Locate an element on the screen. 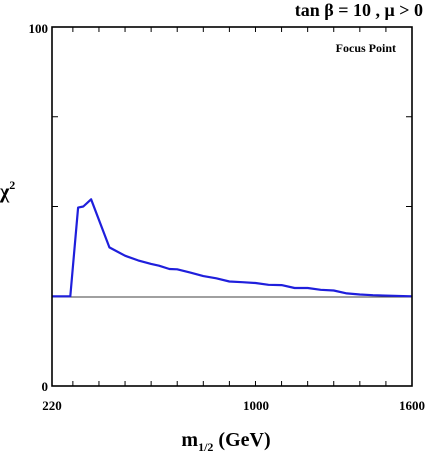 Image resolution: width=427 pixels, height=458 pixels. y-tick-label-100: 100 is located at coordinates (39, 28).